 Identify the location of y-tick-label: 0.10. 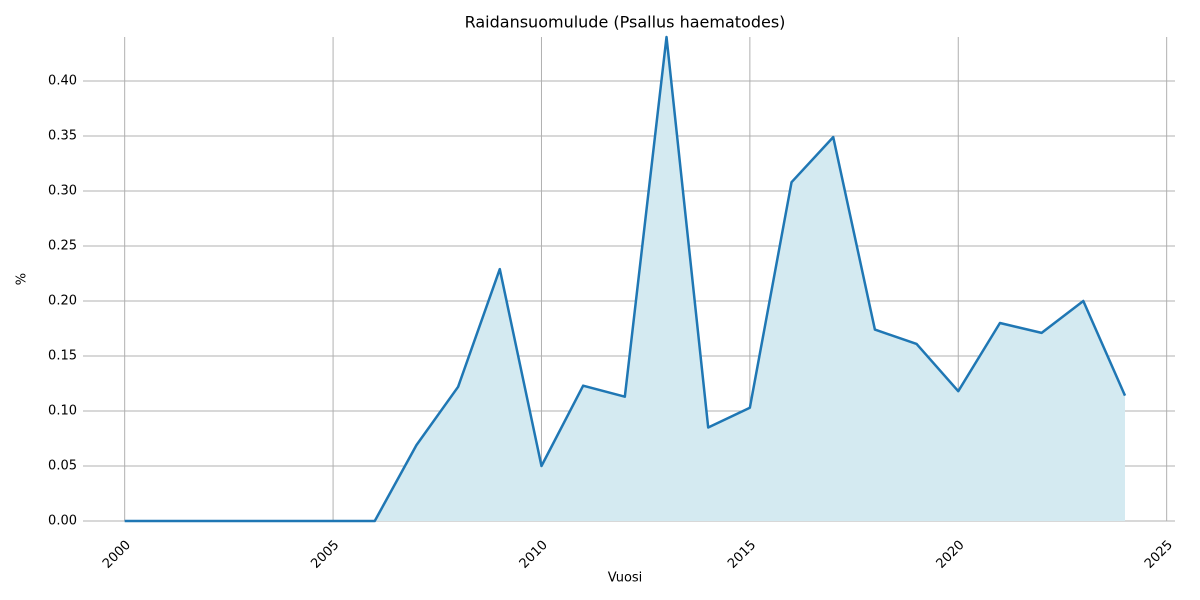
(62, 411).